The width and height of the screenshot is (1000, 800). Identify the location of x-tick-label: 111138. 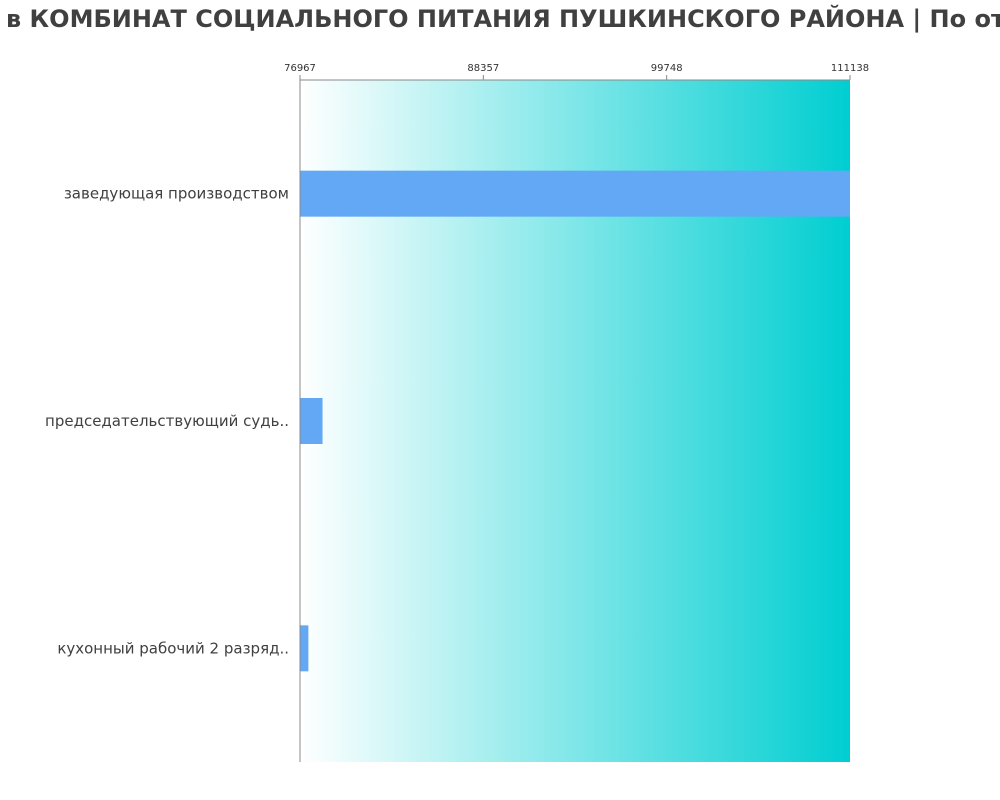
(850, 68).